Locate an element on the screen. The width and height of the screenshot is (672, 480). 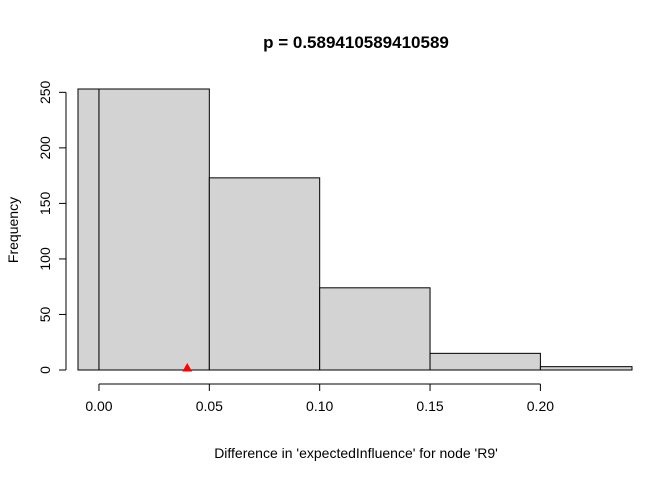
y-tick-label: 200 is located at coordinates (45, 148).